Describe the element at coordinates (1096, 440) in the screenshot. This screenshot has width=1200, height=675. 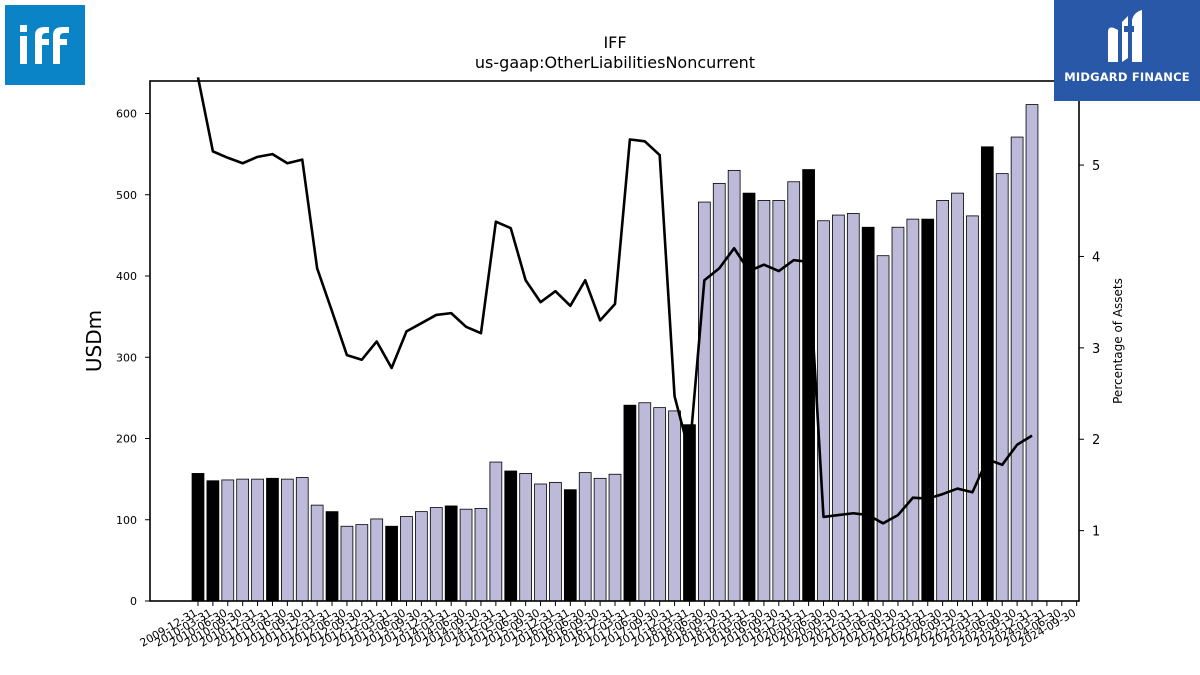
I see `y2-tick-label: 2` at that location.